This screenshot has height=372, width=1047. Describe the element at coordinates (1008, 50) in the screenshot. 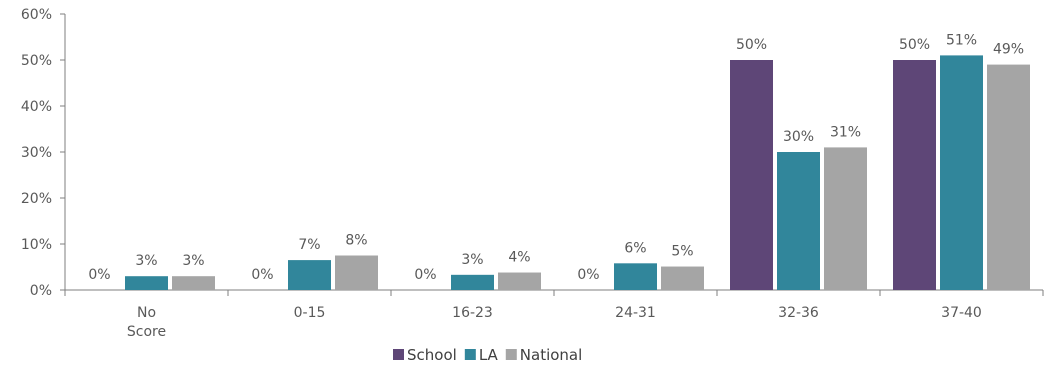

I see `data-label: 49%` at that location.